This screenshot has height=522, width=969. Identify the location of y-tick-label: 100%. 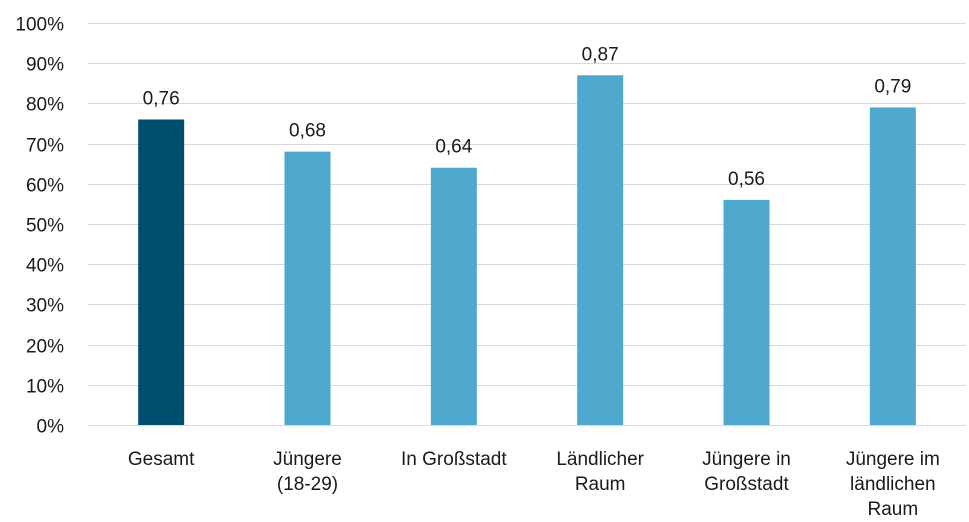
(39, 25).